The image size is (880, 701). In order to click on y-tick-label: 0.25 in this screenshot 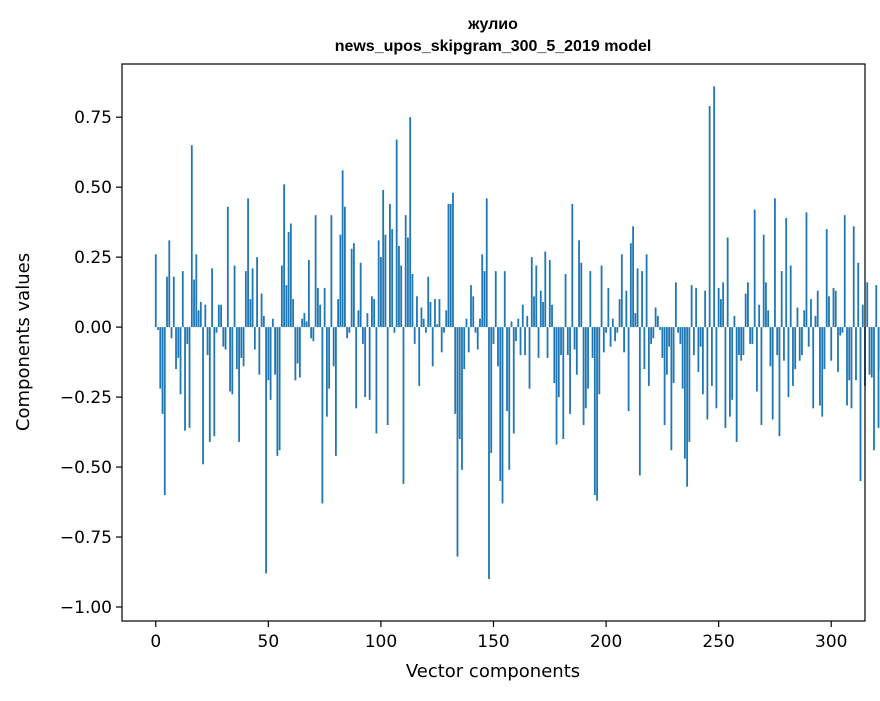, I will do `click(93, 258)`.